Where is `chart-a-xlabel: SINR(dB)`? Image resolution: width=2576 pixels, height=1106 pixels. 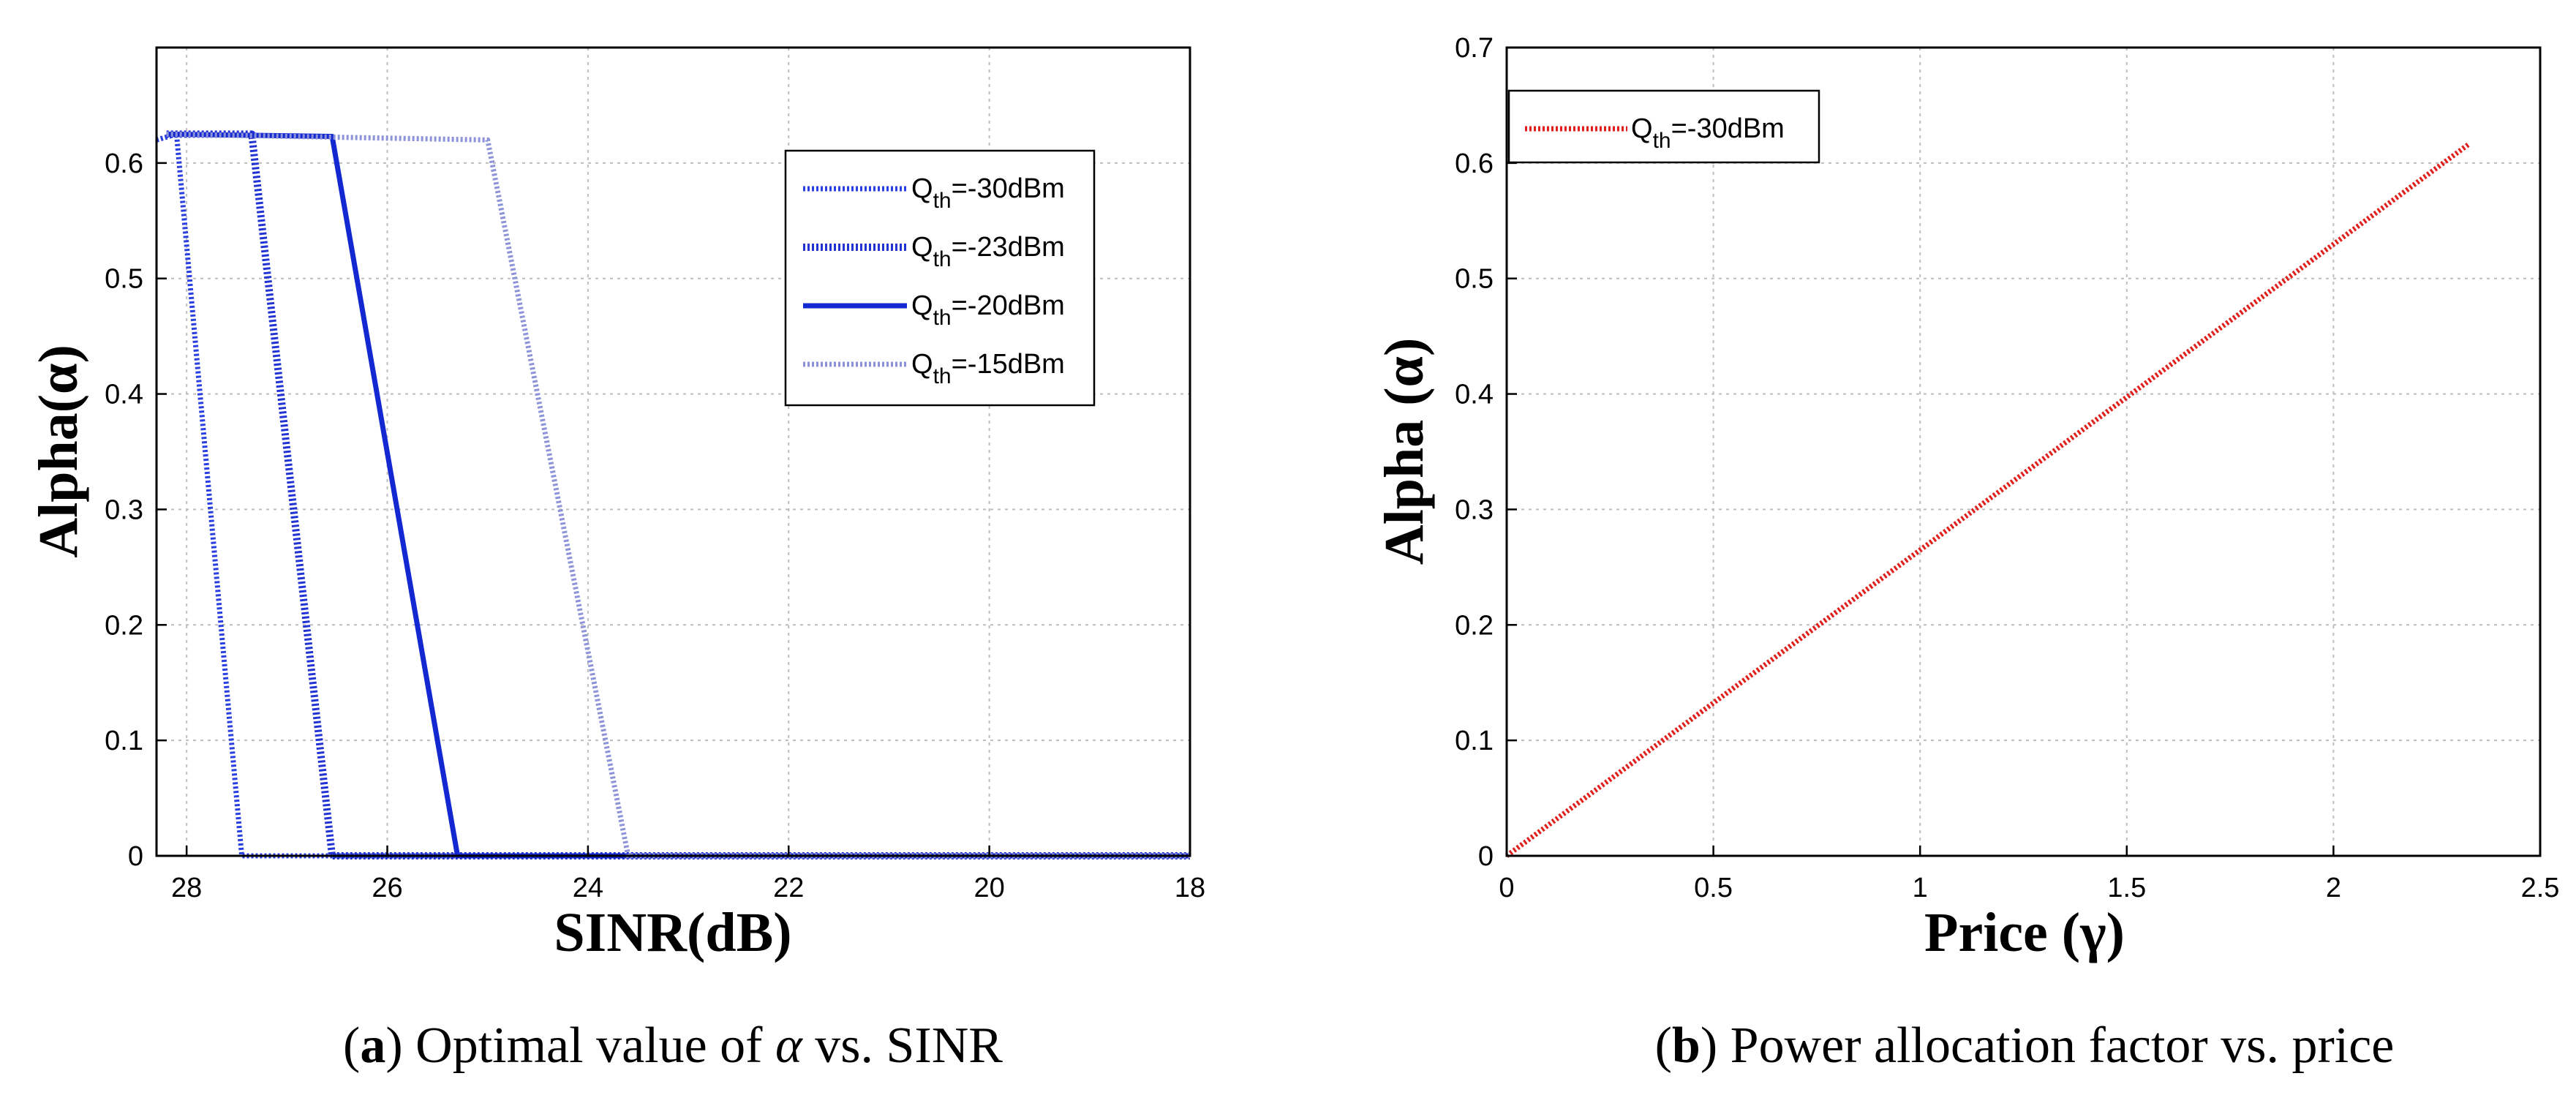 chart-a-xlabel: SINR(dB) is located at coordinates (672, 932).